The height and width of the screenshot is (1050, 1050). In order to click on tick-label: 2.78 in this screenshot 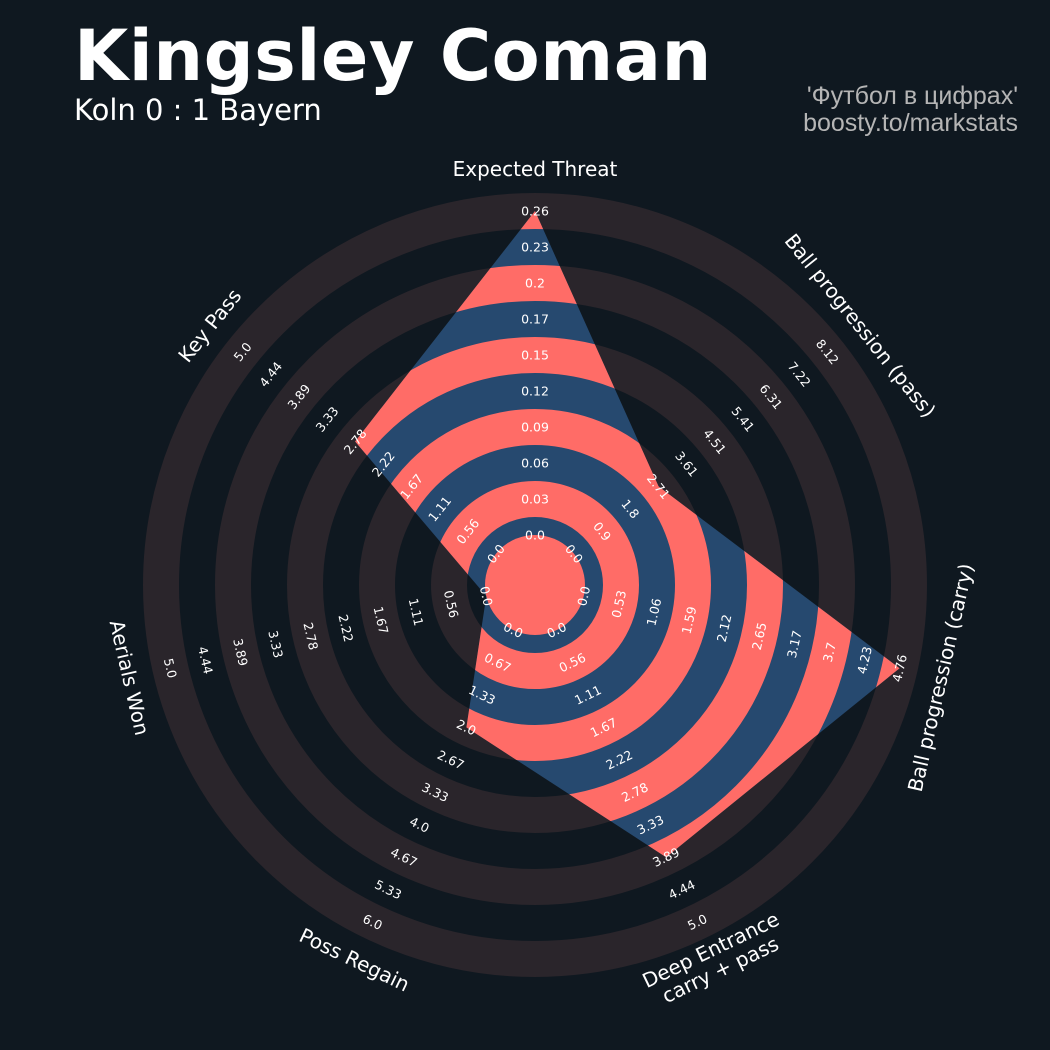, I will do `click(310, 636)`.